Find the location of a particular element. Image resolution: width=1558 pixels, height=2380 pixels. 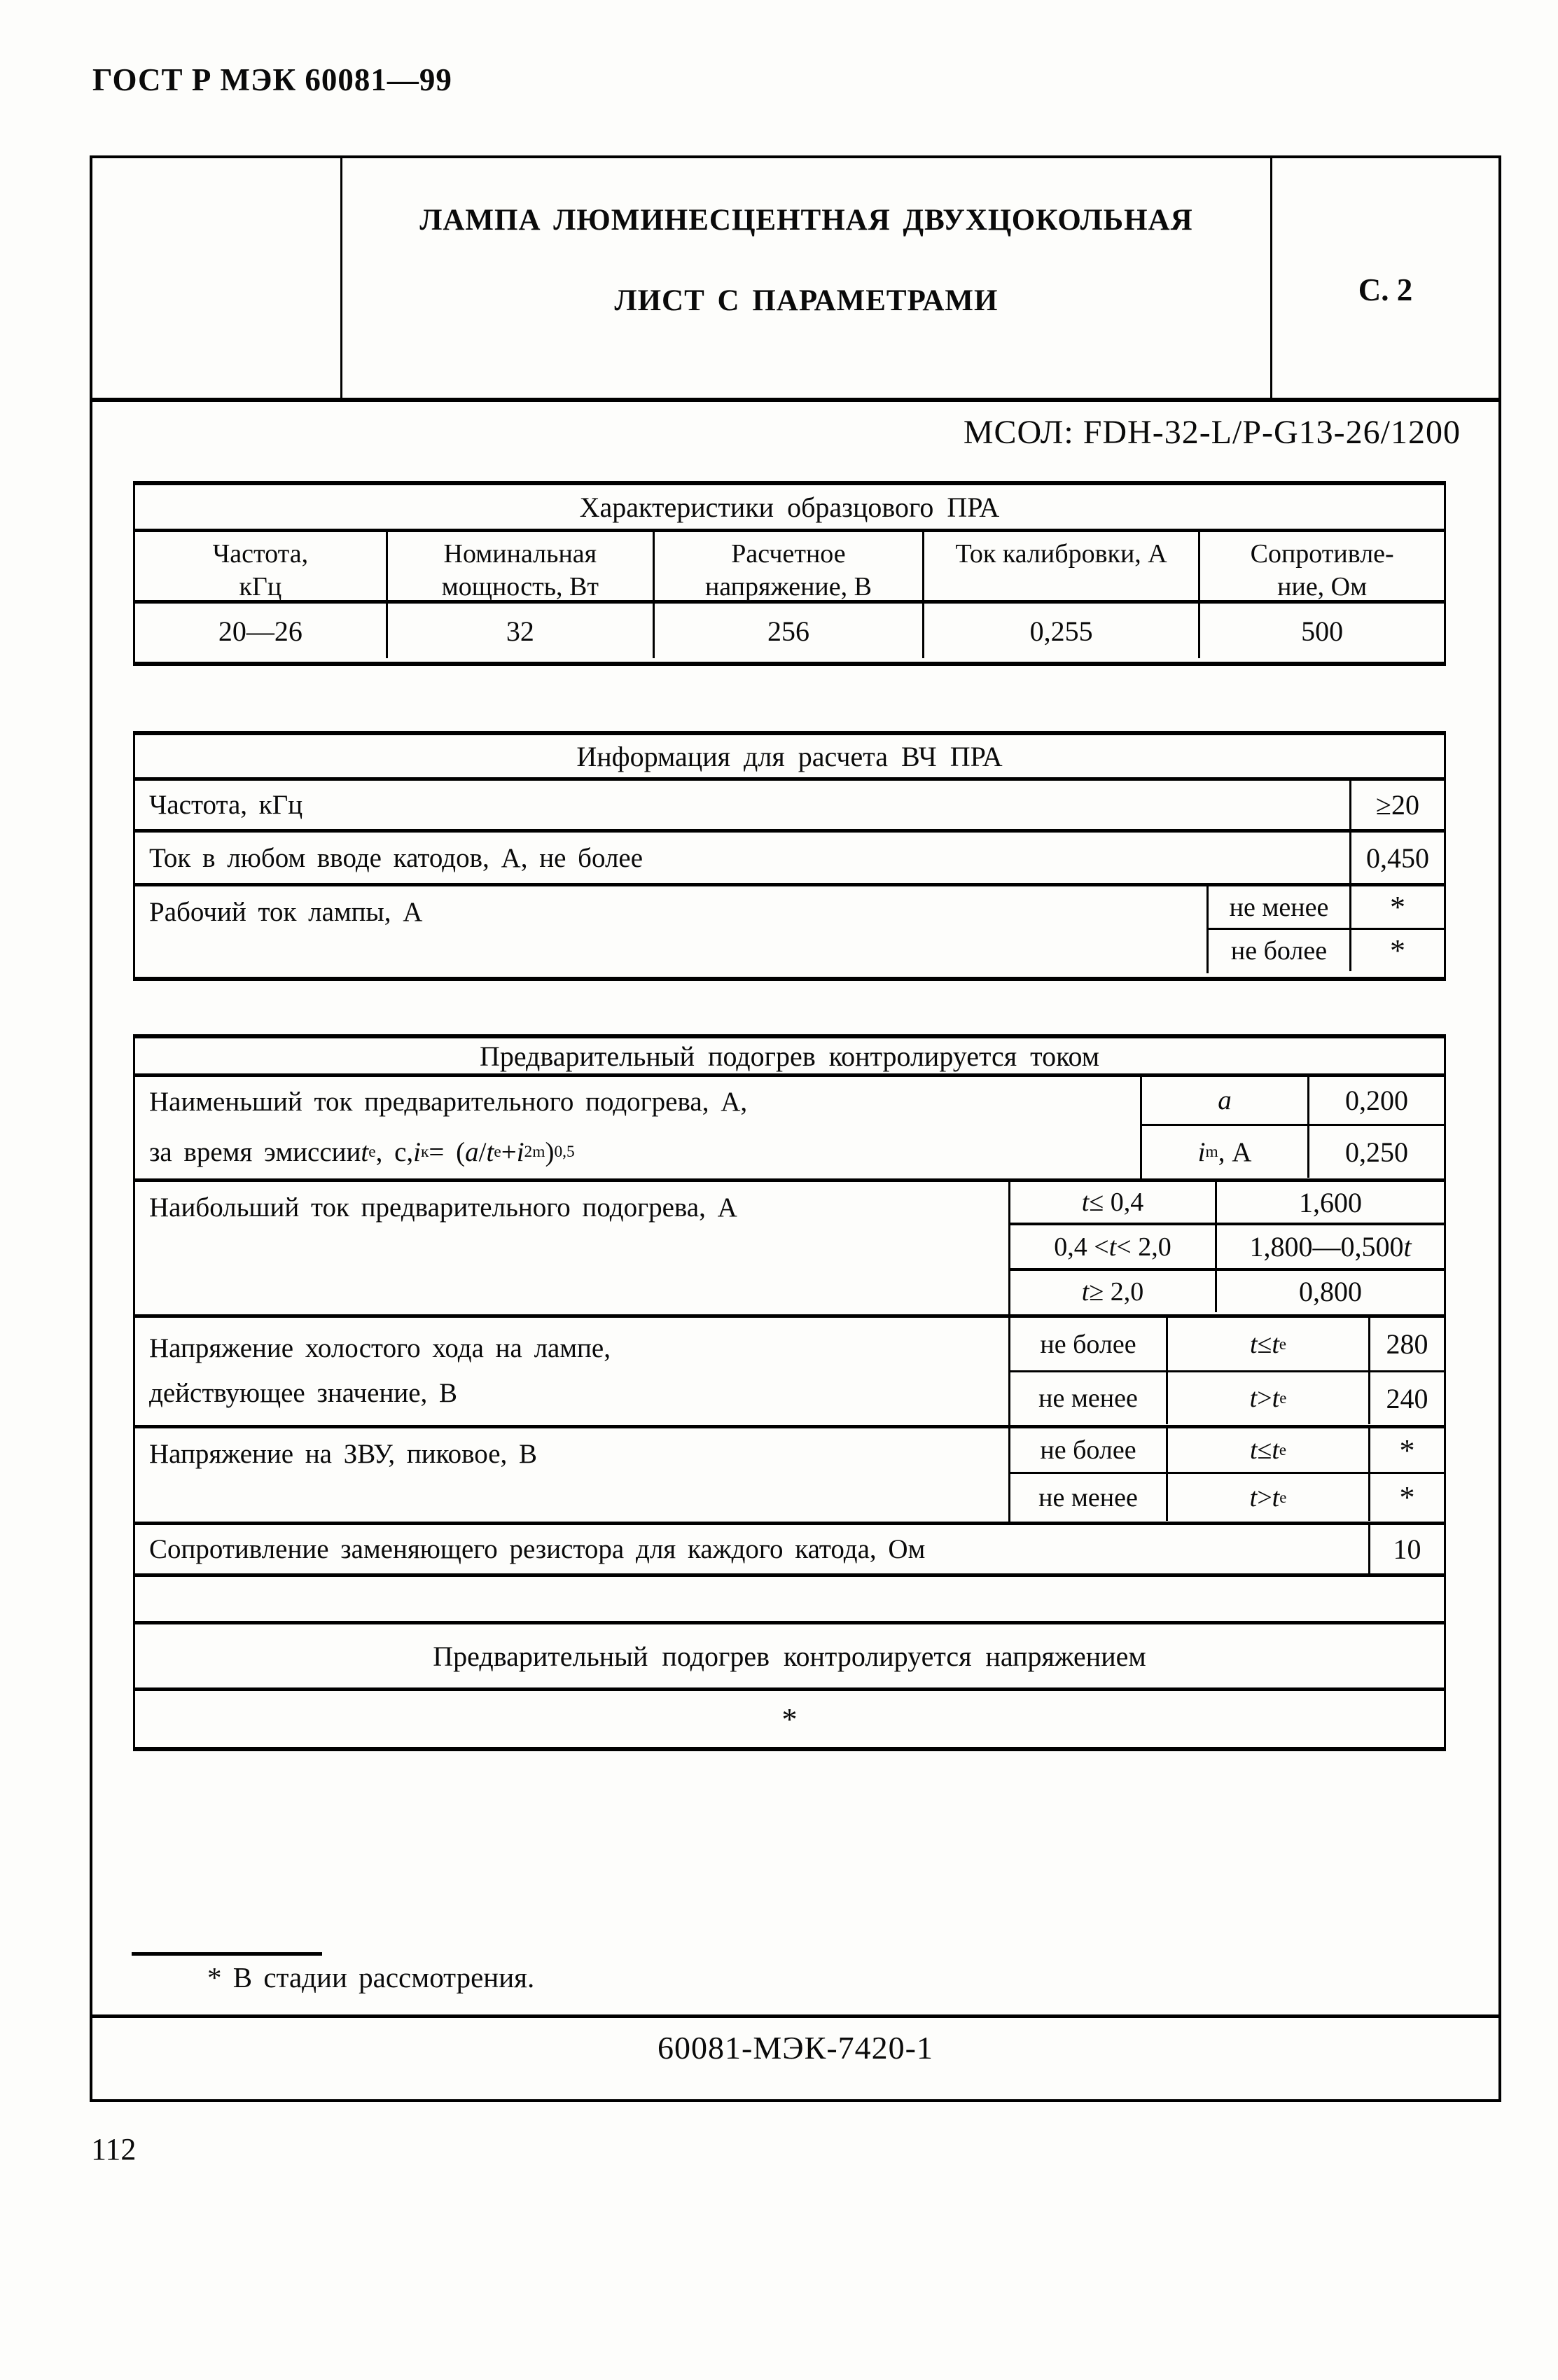

value-formula: 1,800—0,500 t is located at coordinates (1330, 1246).